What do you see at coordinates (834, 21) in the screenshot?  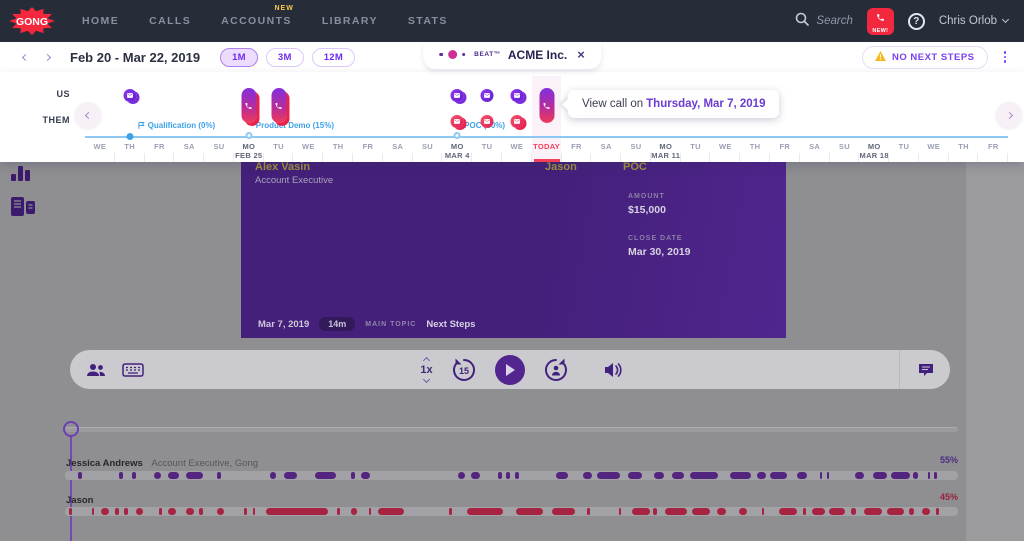 I see `search-placeholder: Search` at bounding box center [834, 21].